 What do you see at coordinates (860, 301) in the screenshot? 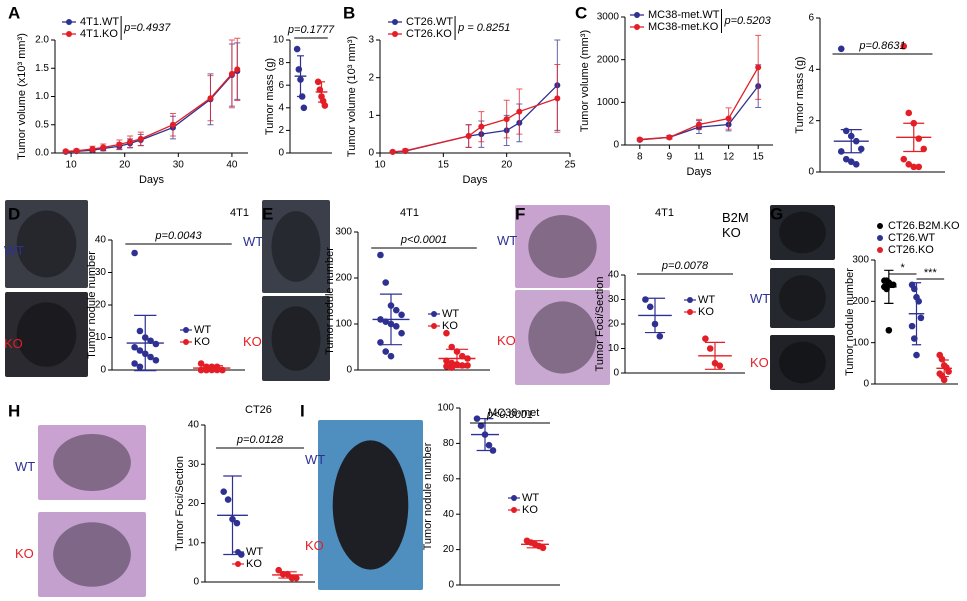
I see `y-tick-label: 200` at bounding box center [860, 301].